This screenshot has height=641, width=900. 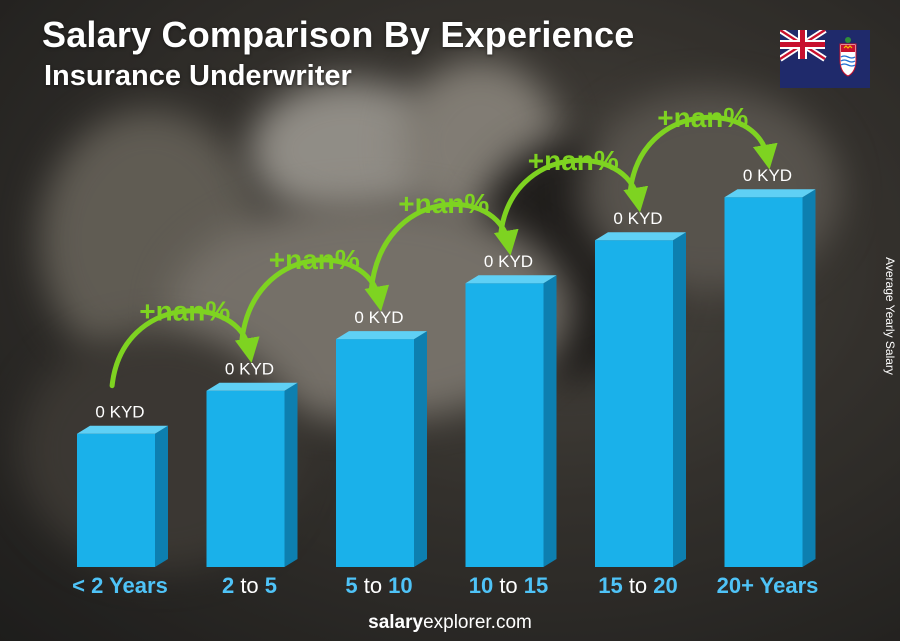 I want to click on value-label-5: 0 KYD, so click(x=637, y=218).